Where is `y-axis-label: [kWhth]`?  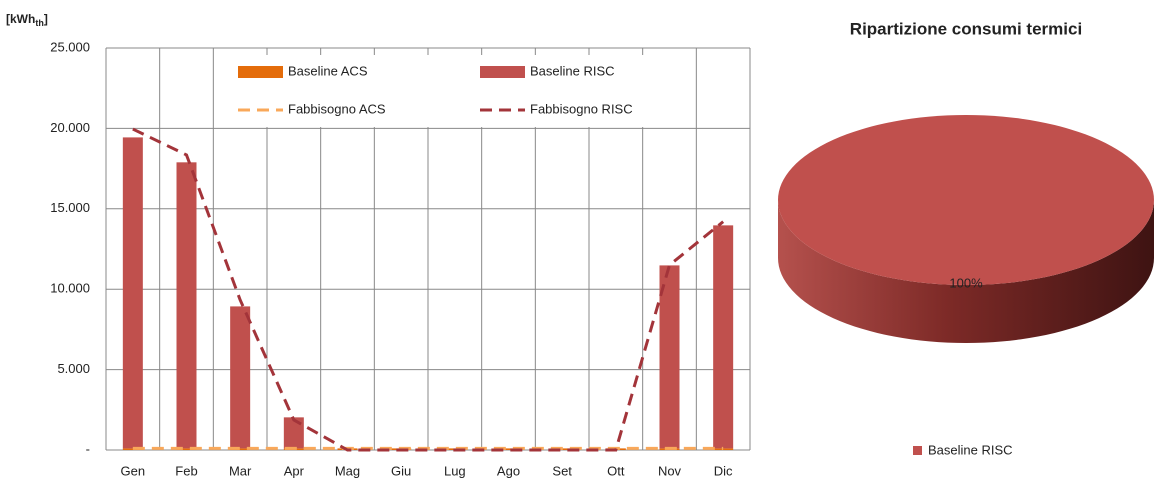
y-axis-label: [kWhth] is located at coordinates (27, 20).